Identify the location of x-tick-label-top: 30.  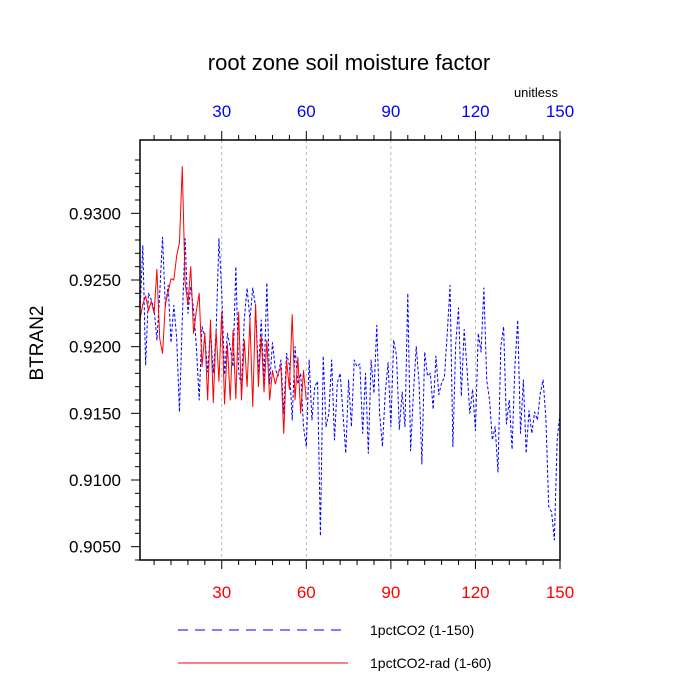
(221, 111).